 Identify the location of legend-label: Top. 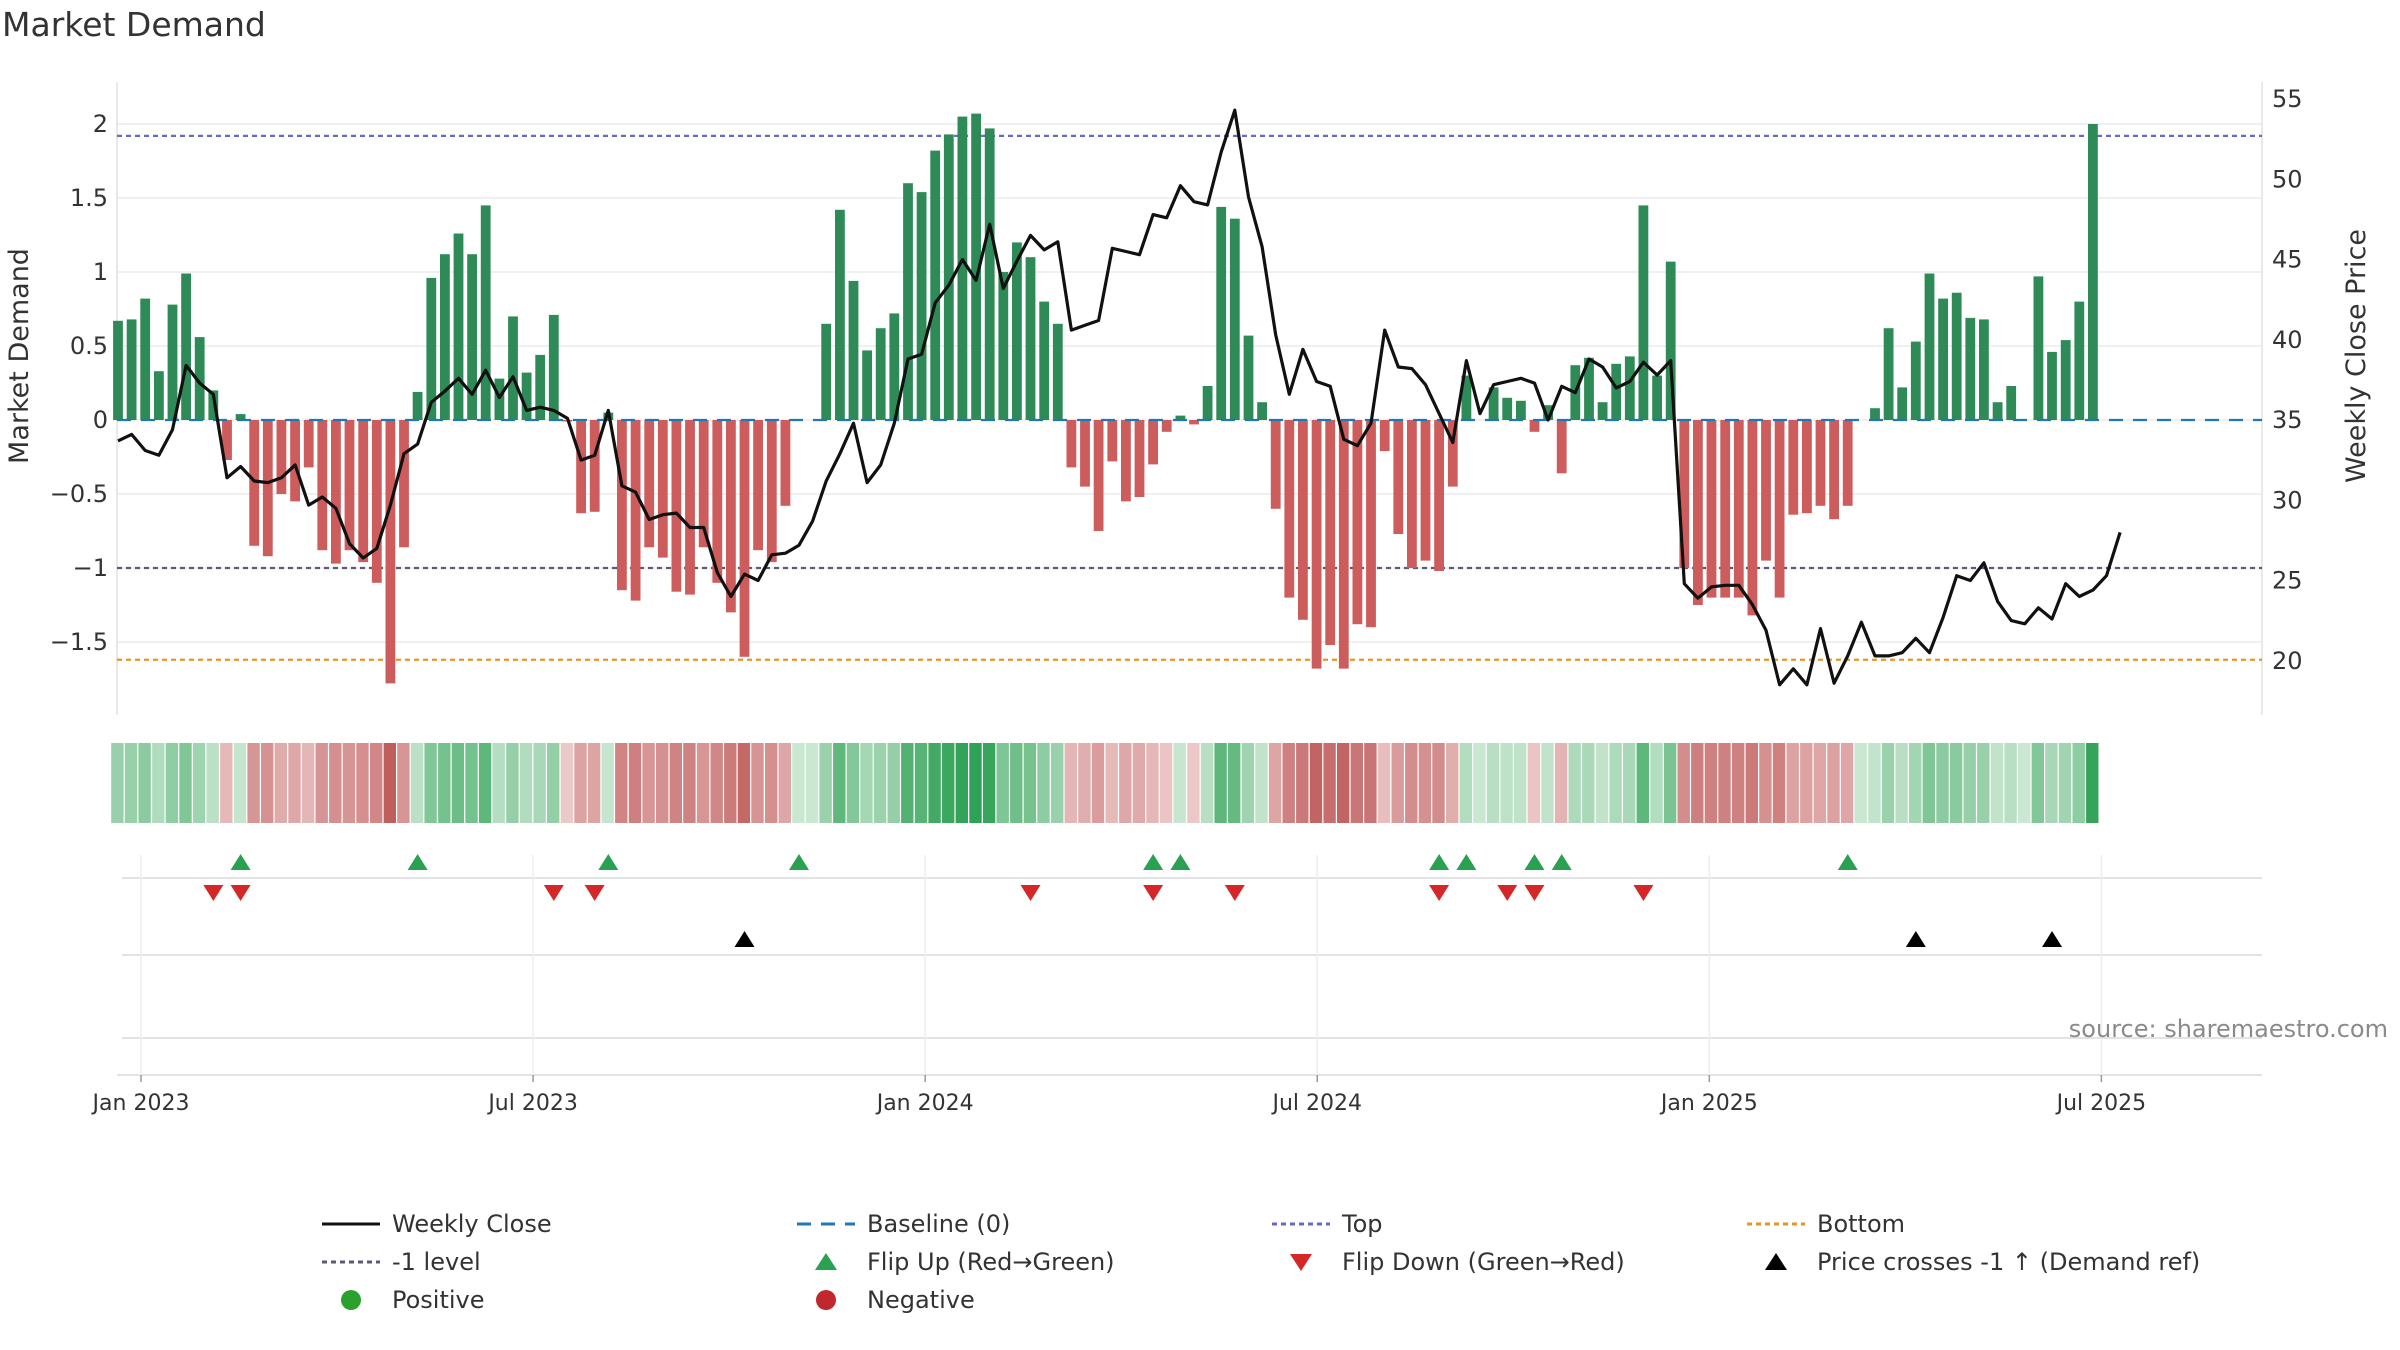
(1362, 1224).